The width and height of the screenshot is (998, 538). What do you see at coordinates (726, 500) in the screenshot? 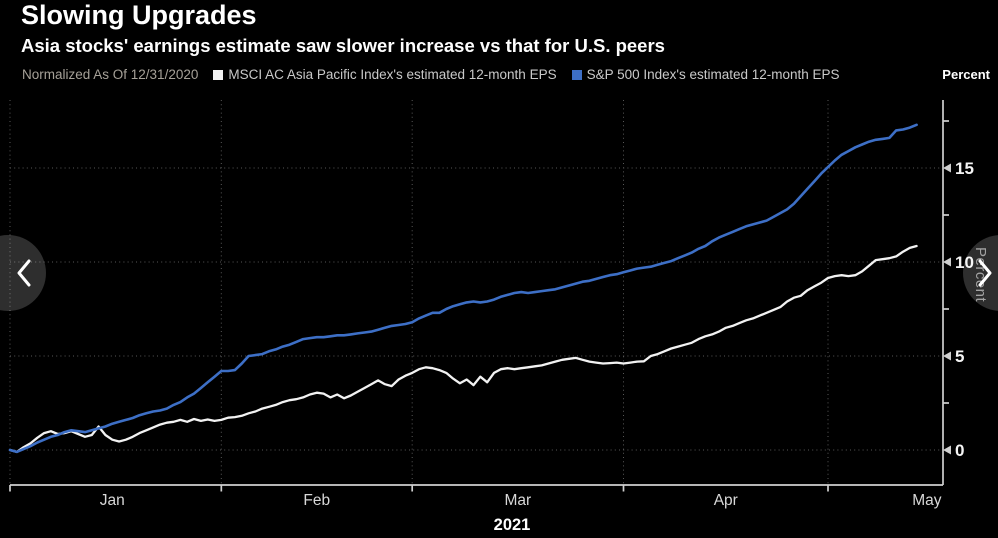
I see `svg-text: Apr` at bounding box center [726, 500].